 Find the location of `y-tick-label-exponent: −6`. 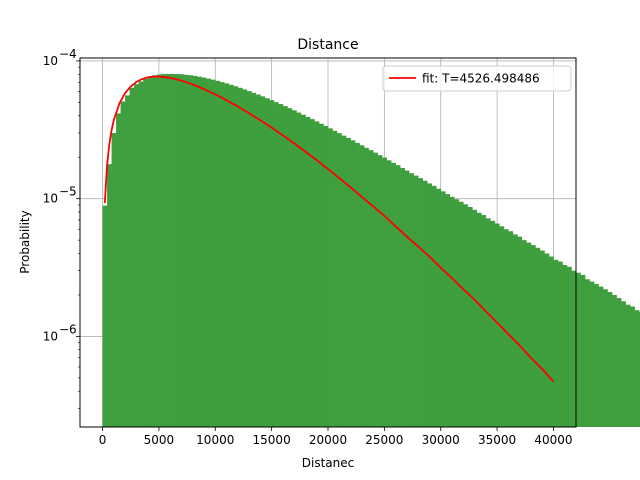

y-tick-label-exponent: −6 is located at coordinates (68, 329).